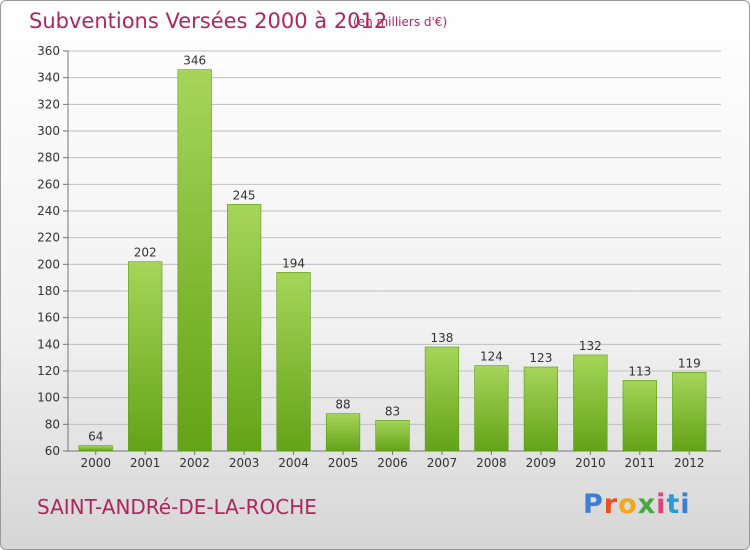 Image resolution: width=750 pixels, height=550 pixels. Describe the element at coordinates (689, 463) in the screenshot. I see `x-tick-label: 2012` at that location.